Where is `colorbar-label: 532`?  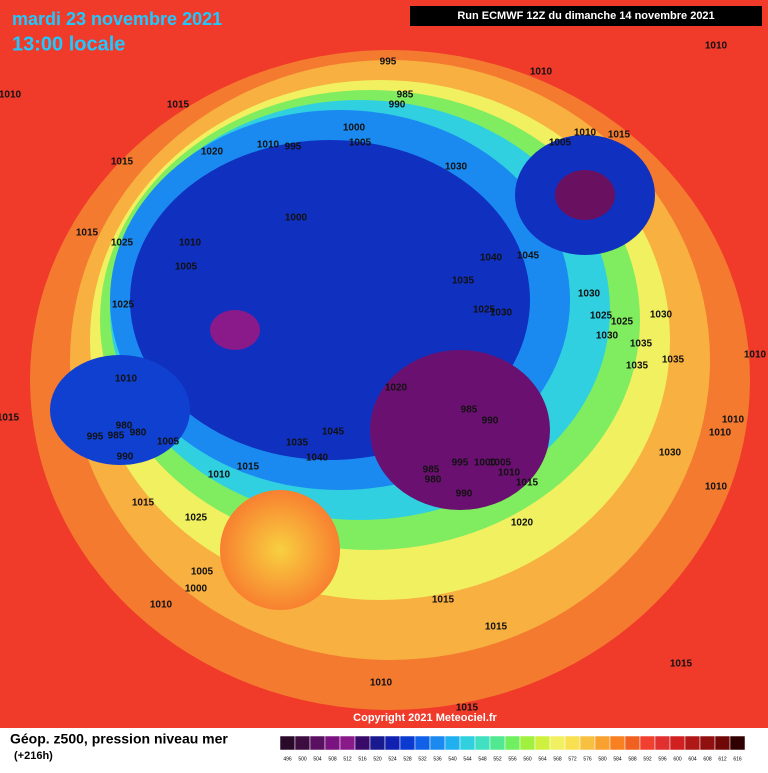 colorbar-label: 532 is located at coordinates (422, 759).